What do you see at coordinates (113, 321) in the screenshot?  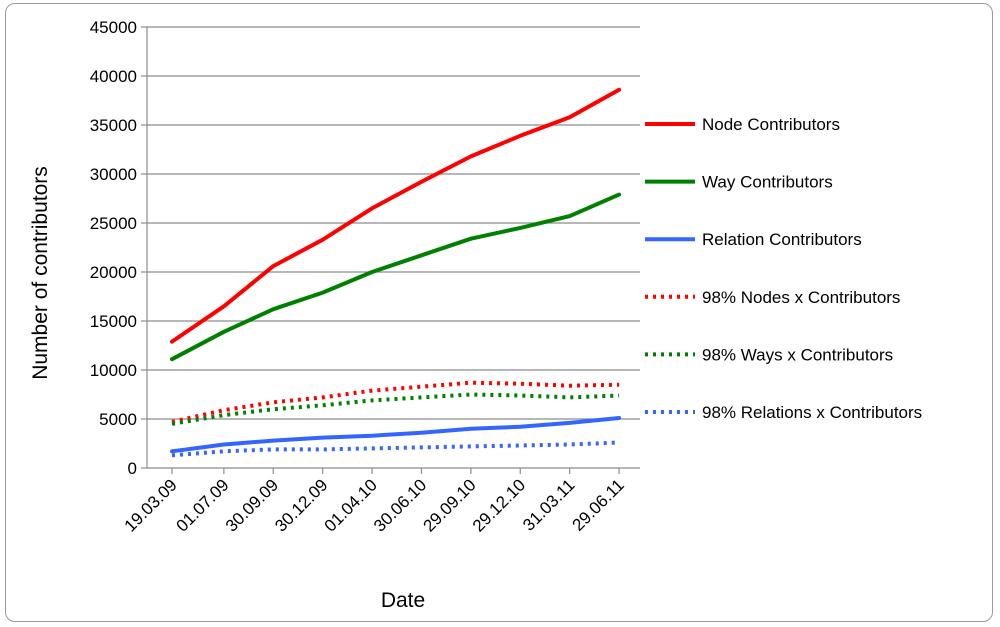 I see `y-tick-label: 15000` at bounding box center [113, 321].